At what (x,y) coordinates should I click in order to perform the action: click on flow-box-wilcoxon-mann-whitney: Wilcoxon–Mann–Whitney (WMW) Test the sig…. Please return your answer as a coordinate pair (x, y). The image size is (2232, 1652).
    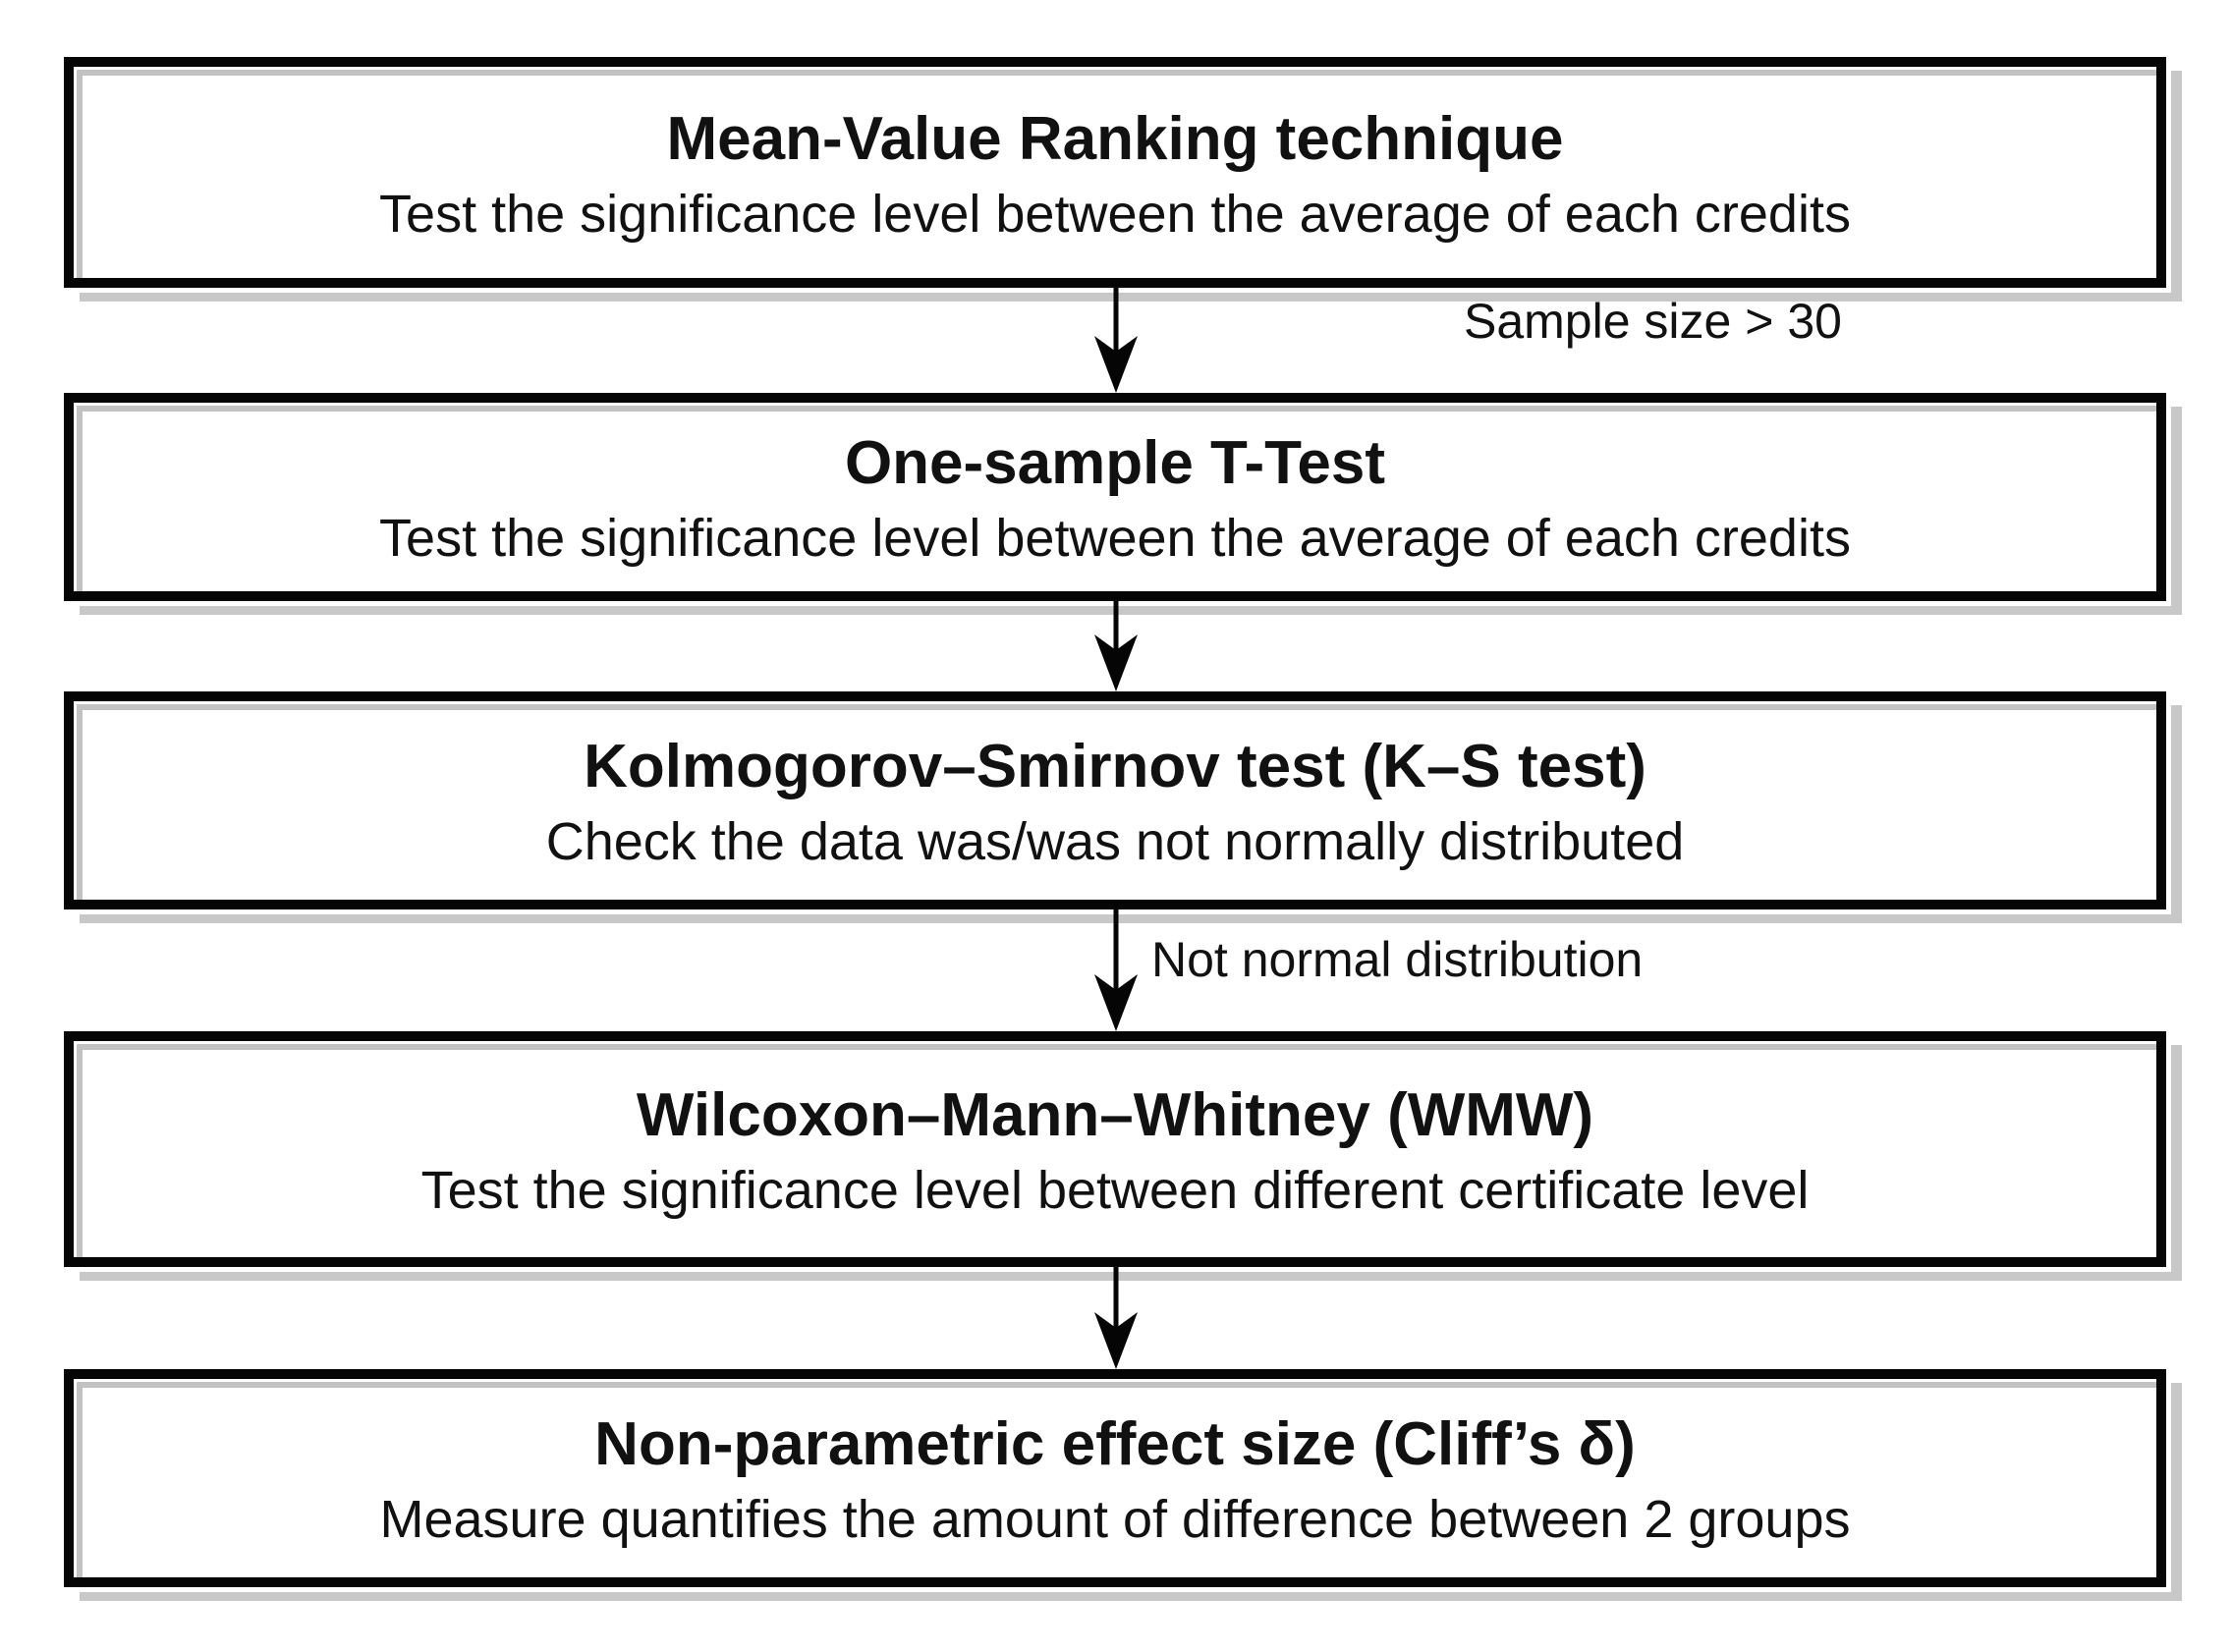
    Looking at the image, I should click on (1115, 1149).